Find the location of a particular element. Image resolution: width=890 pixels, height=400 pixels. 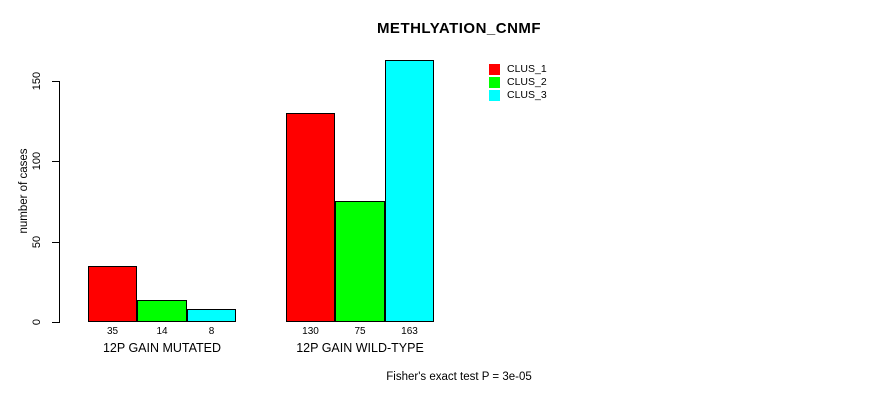

bar-value-label: 163 is located at coordinates (409, 331).